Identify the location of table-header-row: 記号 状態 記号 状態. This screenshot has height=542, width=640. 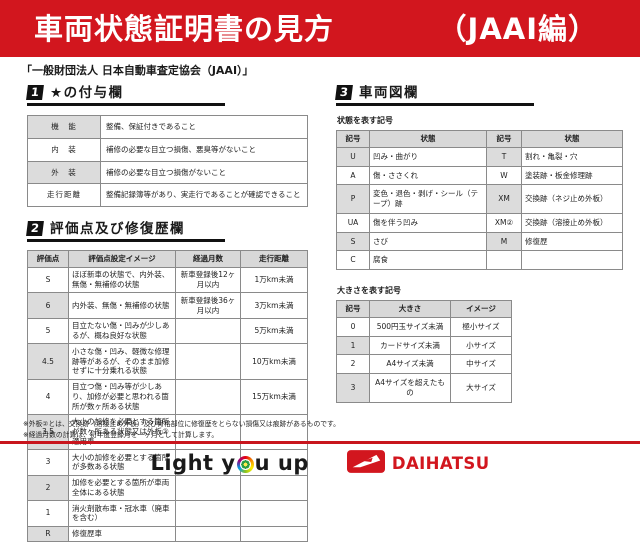
(479, 139).